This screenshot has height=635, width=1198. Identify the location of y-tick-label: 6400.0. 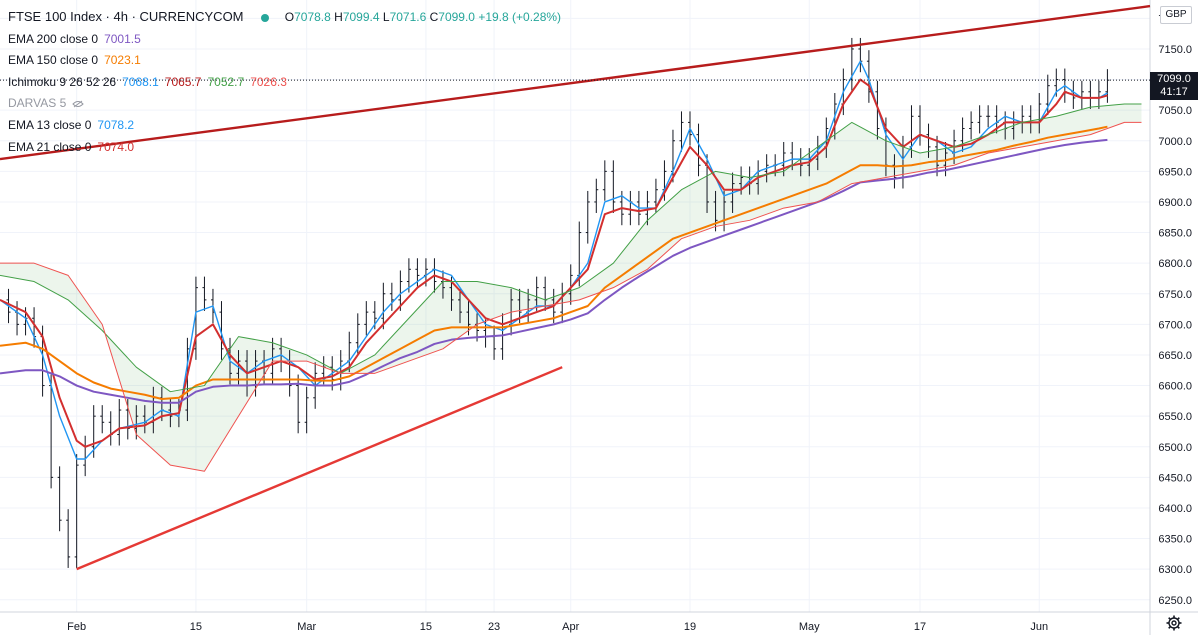
(1175, 509).